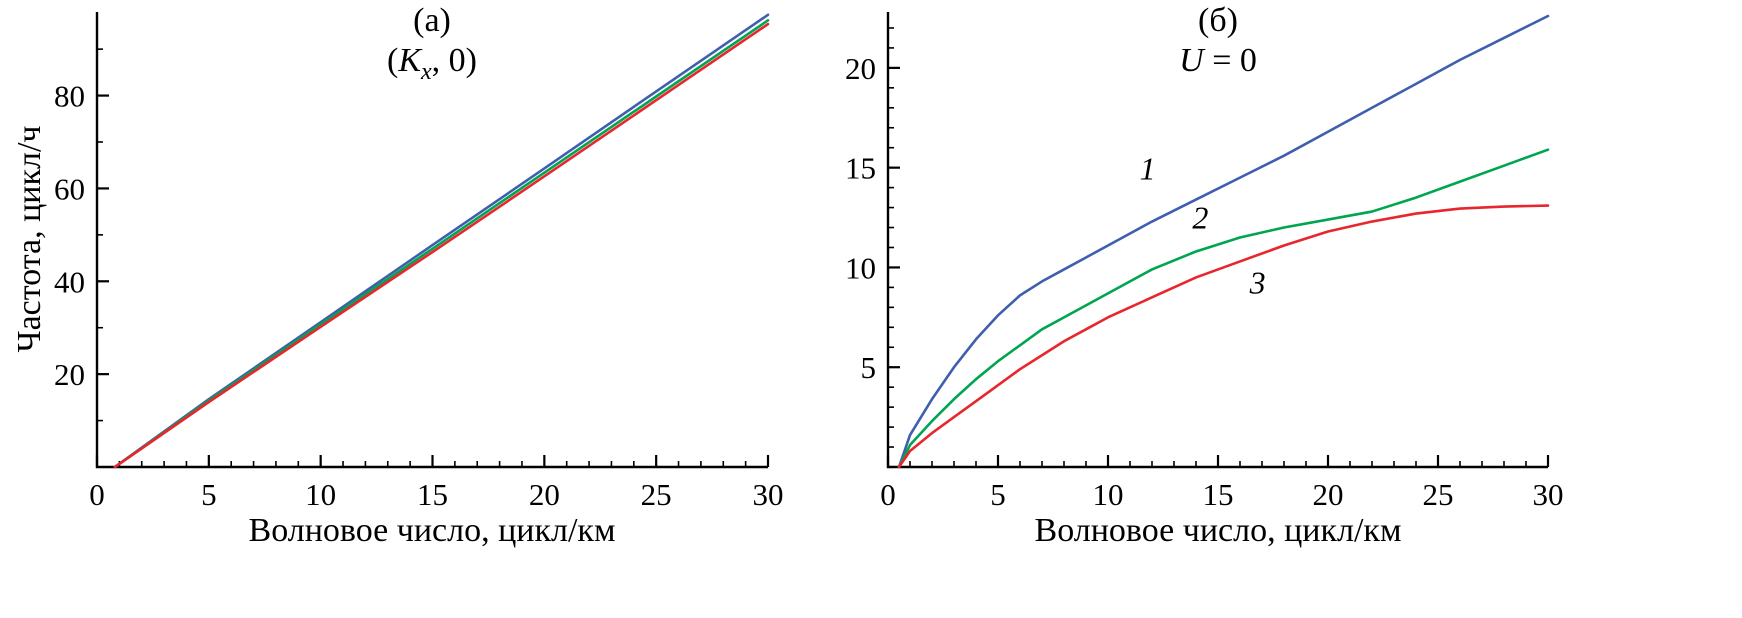 The image size is (1742, 618). Describe the element at coordinates (410, 60) in the screenshot. I see `panel-a-subtitle-var: K` at that location.